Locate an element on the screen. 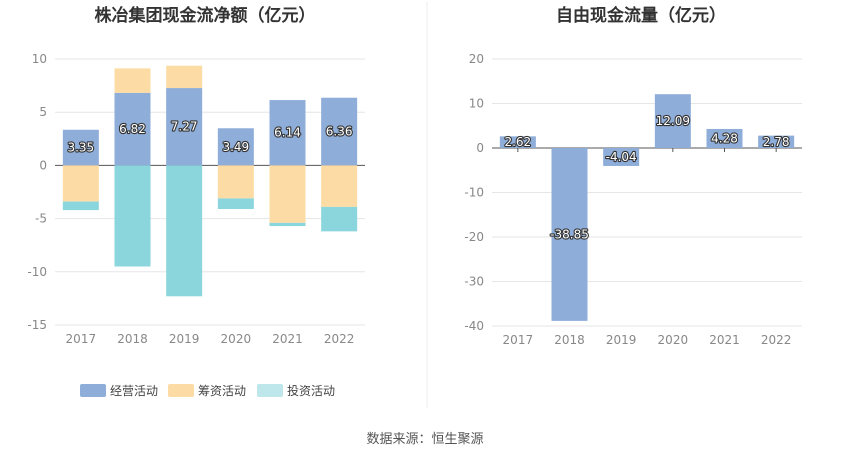 This screenshot has height=459, width=850. y-tick-label: -40 is located at coordinates (474, 326).